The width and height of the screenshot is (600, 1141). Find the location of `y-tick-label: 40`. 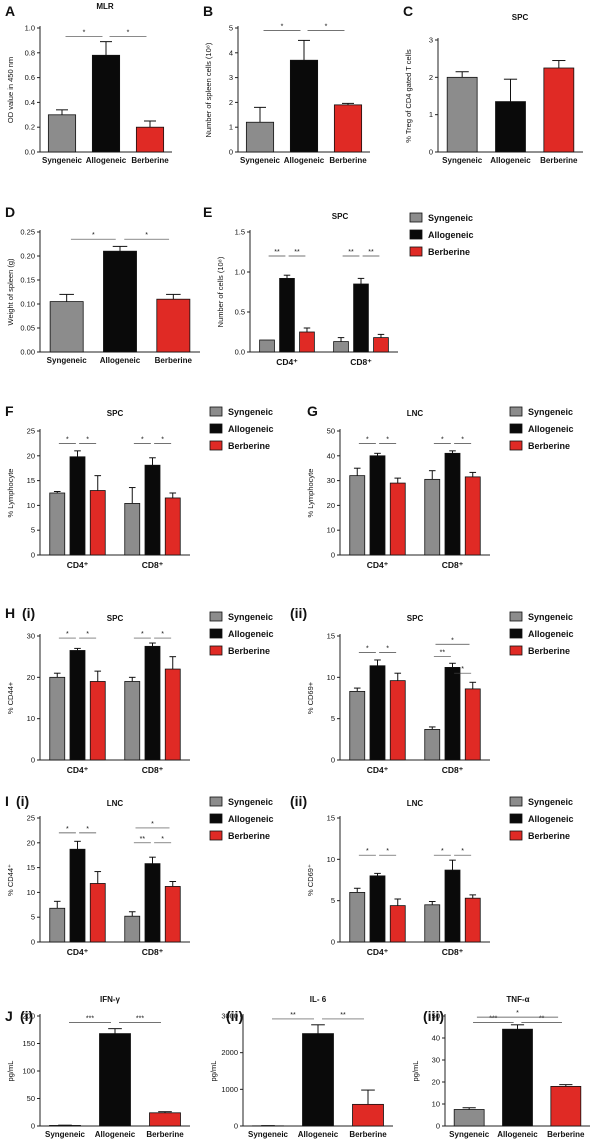

y-tick-label: 40 is located at coordinates (331, 455).